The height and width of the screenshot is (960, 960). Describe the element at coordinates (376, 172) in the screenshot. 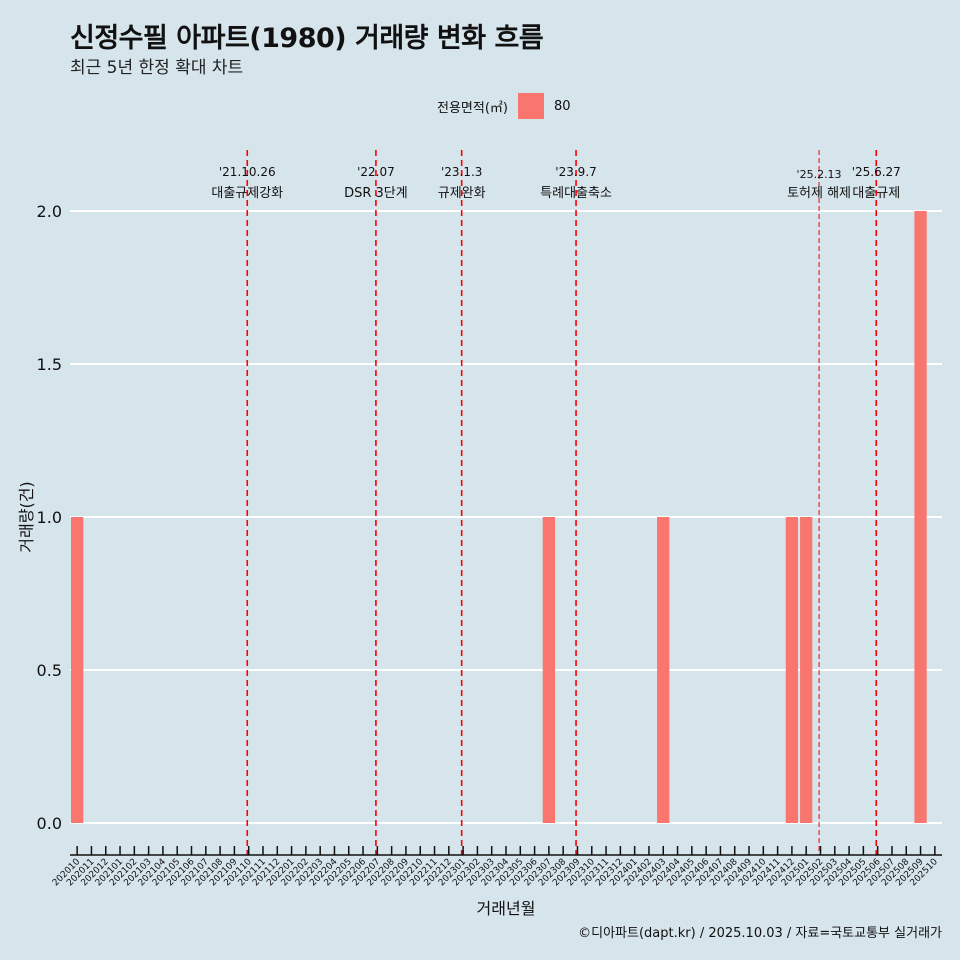

I see `event-date-label: '22.07` at that location.